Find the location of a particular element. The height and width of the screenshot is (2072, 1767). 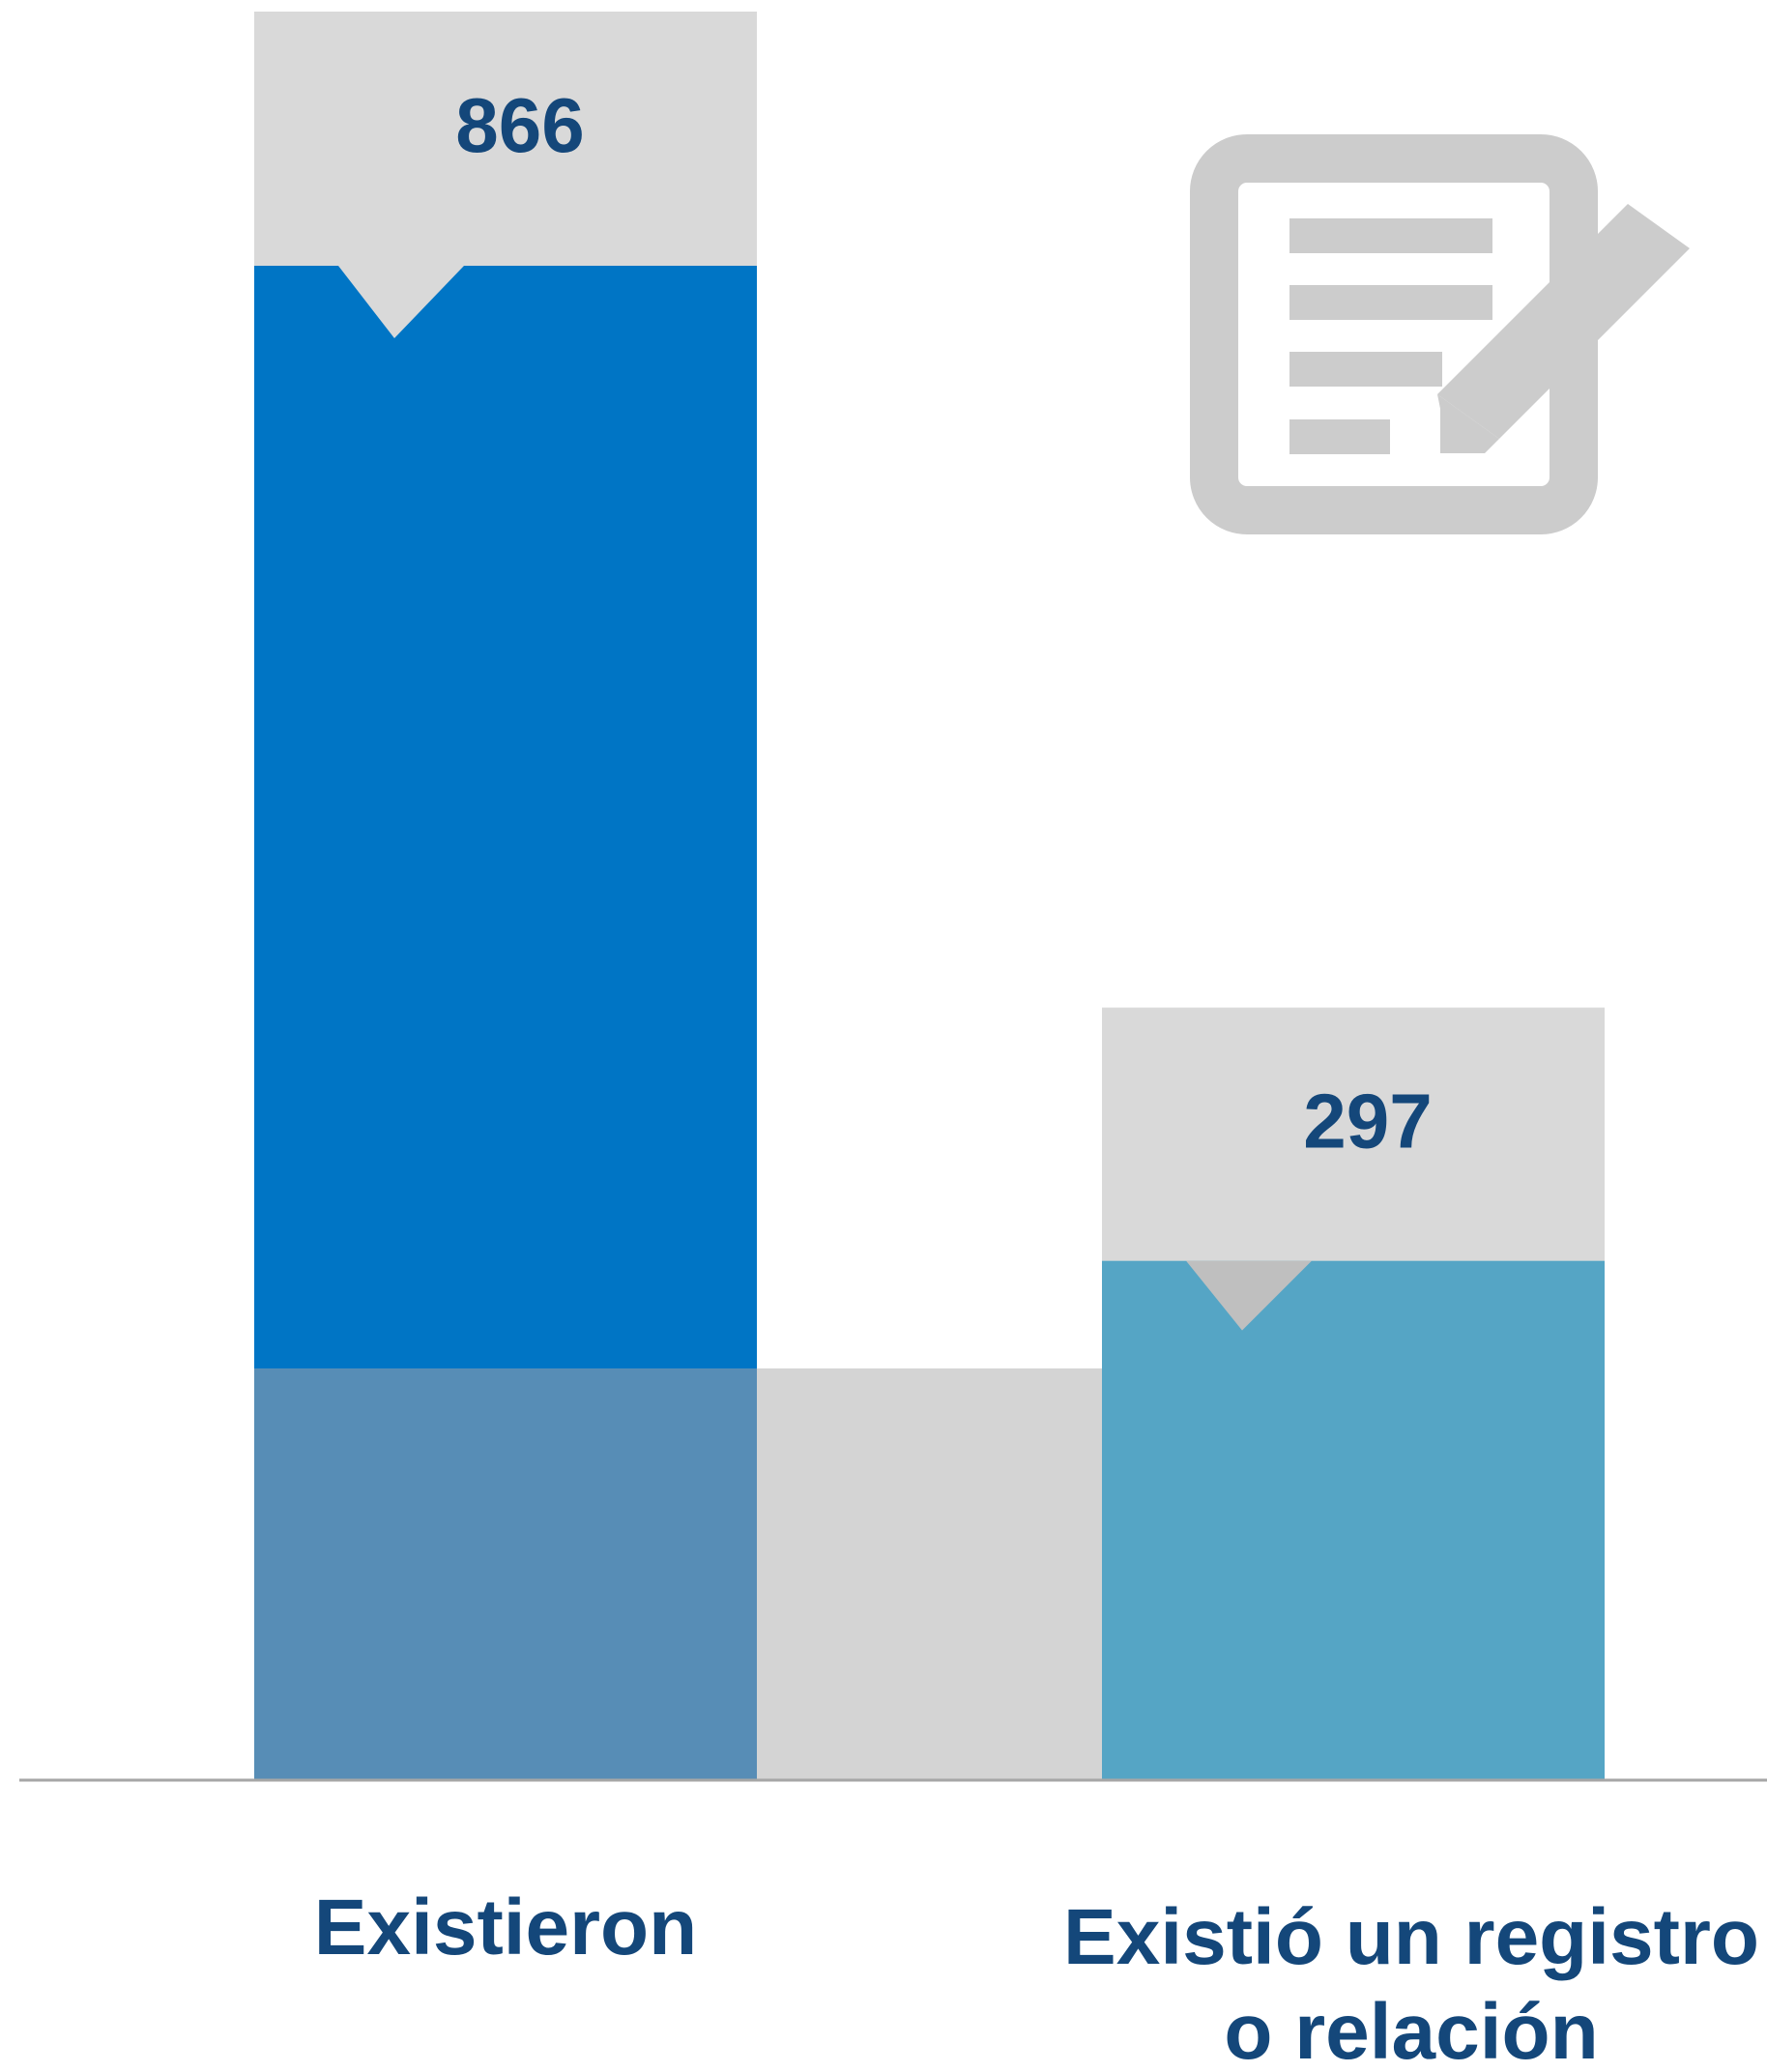

category-label-line: o relación is located at coordinates (1411, 2030).